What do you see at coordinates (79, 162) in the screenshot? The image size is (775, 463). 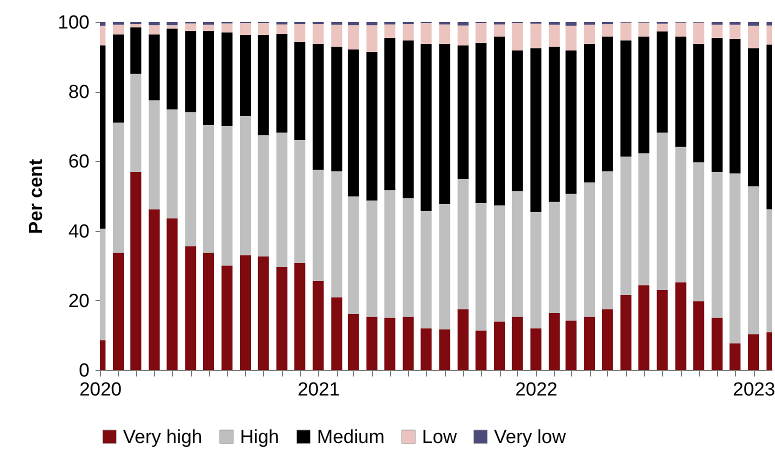 I see `y-tick-label: 60` at bounding box center [79, 162].